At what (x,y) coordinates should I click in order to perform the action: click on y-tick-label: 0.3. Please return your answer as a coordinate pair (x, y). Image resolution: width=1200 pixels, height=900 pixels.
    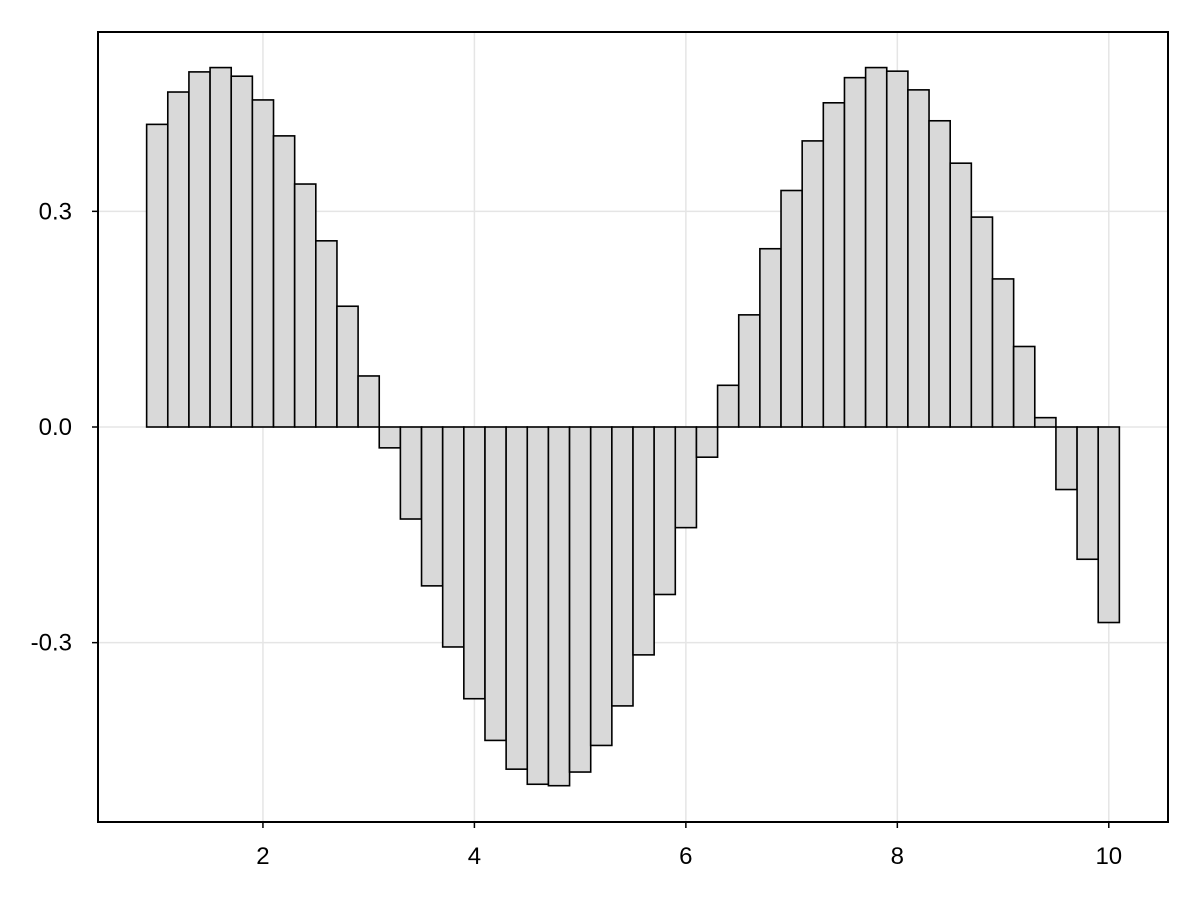
    Looking at the image, I should click on (55, 211).